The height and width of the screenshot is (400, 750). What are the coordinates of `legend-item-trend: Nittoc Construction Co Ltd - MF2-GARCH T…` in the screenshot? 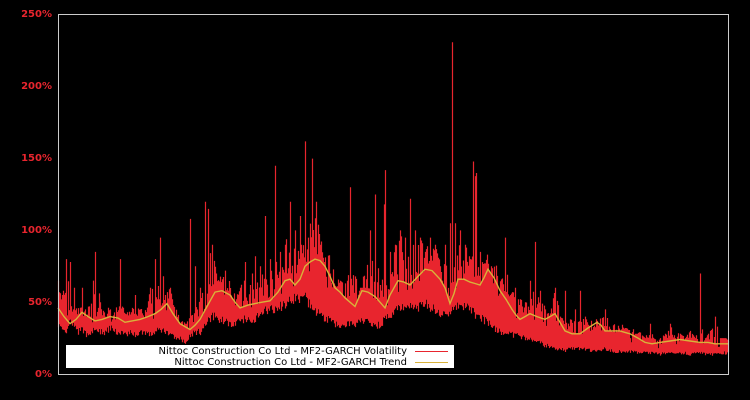 It's located at (314, 362).